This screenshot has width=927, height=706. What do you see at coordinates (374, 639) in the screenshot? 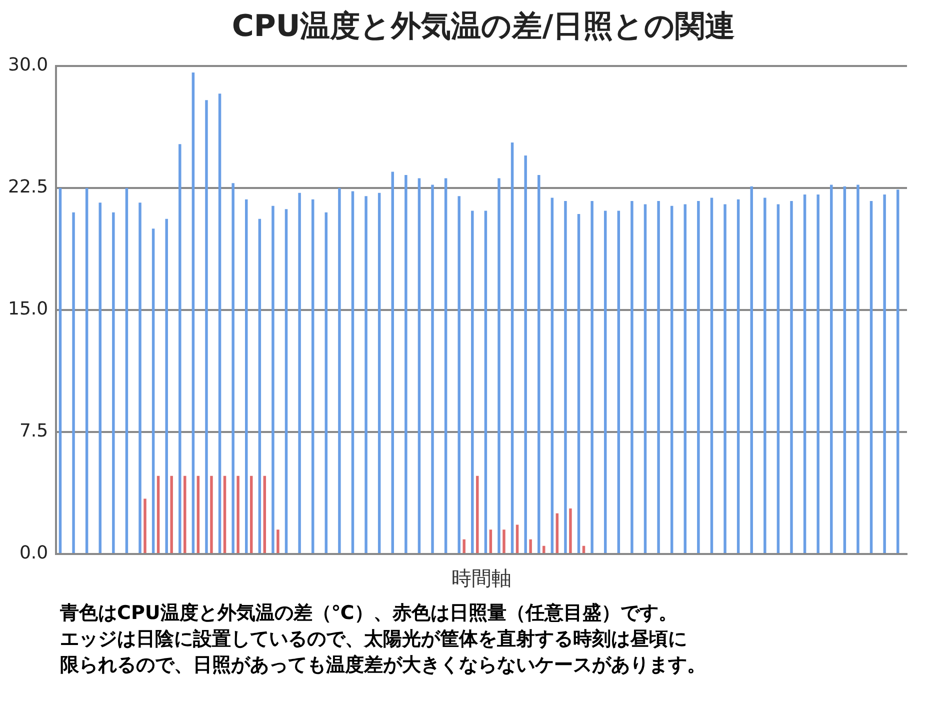
I see `text: エッジは日陰に設置しているので、太陽光が筐体を直射する時刻は昼頃に` at bounding box center [374, 639].